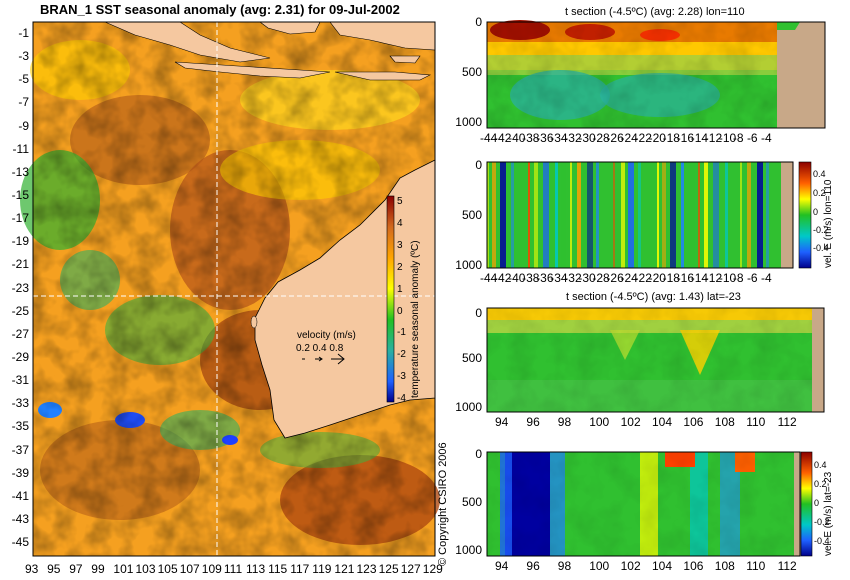  Describe the element at coordinates (20, 171) in the screenshot. I see `map-lat-tick: -13` at that location.